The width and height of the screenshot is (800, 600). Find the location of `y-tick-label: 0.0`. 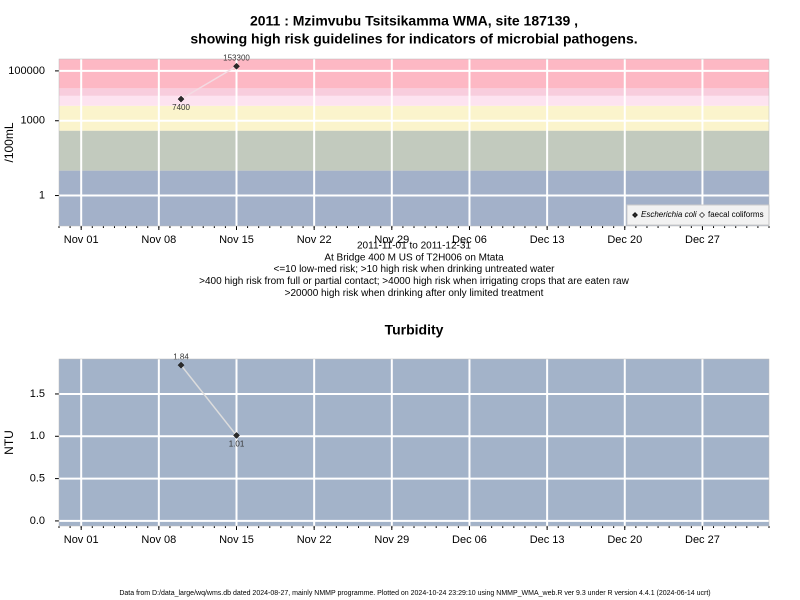

y-tick-label: 0.0 is located at coordinates (37, 521).